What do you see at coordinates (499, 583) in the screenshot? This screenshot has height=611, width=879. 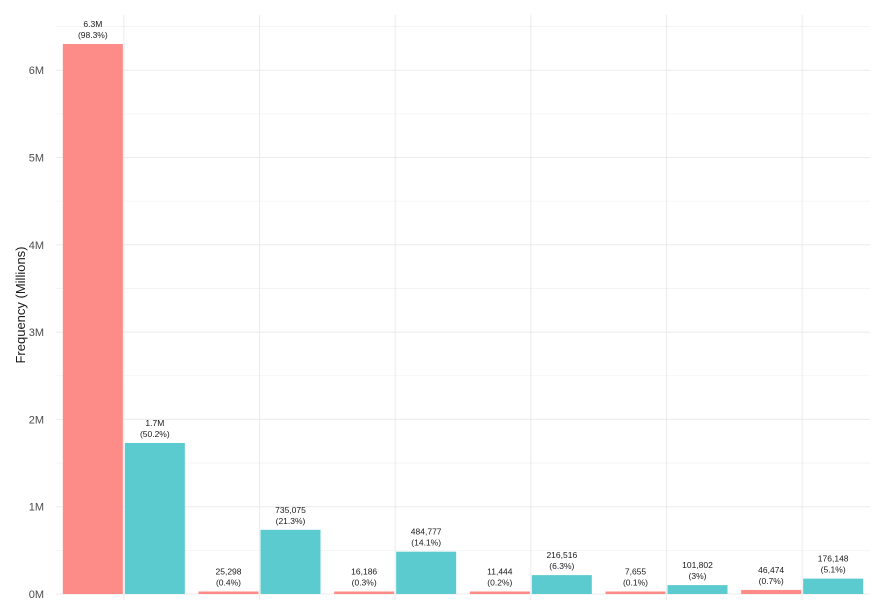 I see `data-label-percent: (0.2%)` at bounding box center [499, 583].